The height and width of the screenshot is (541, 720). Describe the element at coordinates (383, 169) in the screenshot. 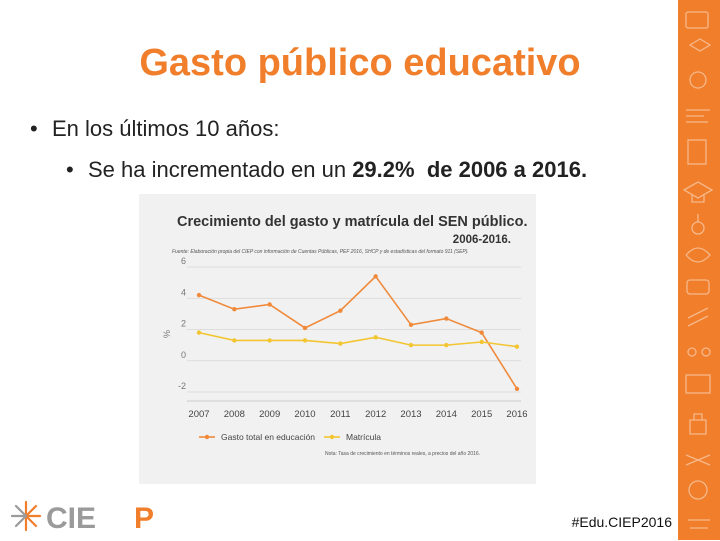

I see `bullet2-percent: 29.2%` at that location.